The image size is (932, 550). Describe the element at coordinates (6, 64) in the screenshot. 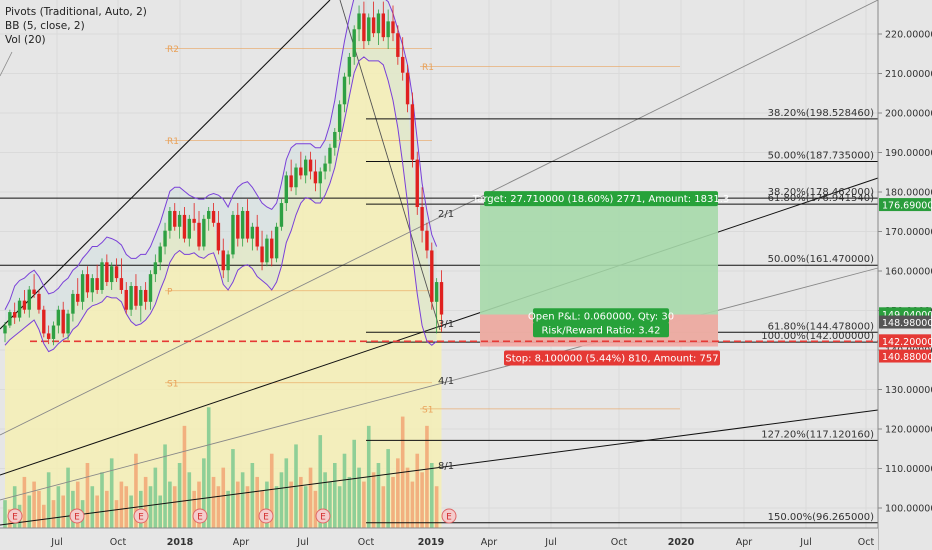

I see `trend-line` at that location.